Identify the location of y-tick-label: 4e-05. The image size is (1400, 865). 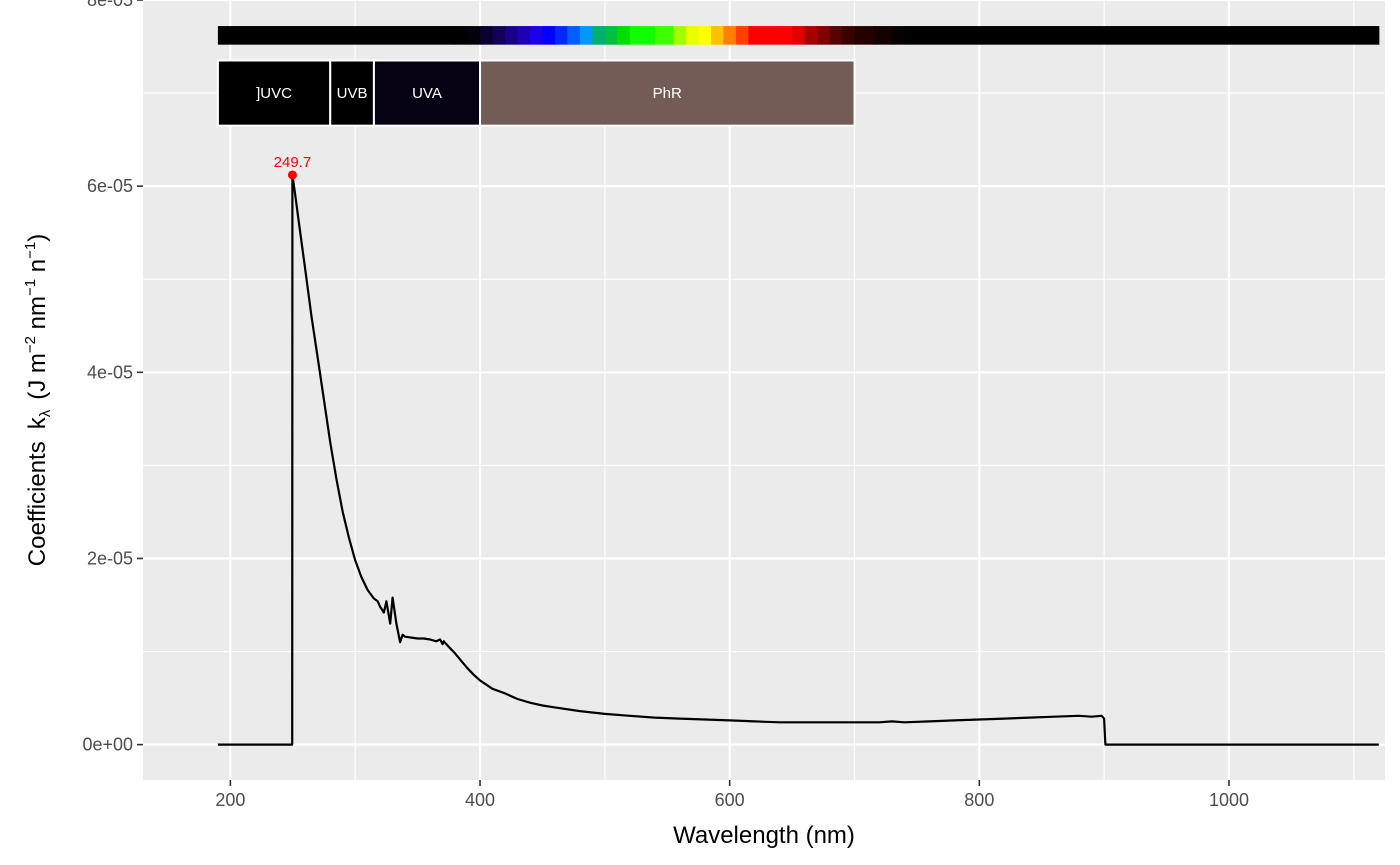
(110, 372).